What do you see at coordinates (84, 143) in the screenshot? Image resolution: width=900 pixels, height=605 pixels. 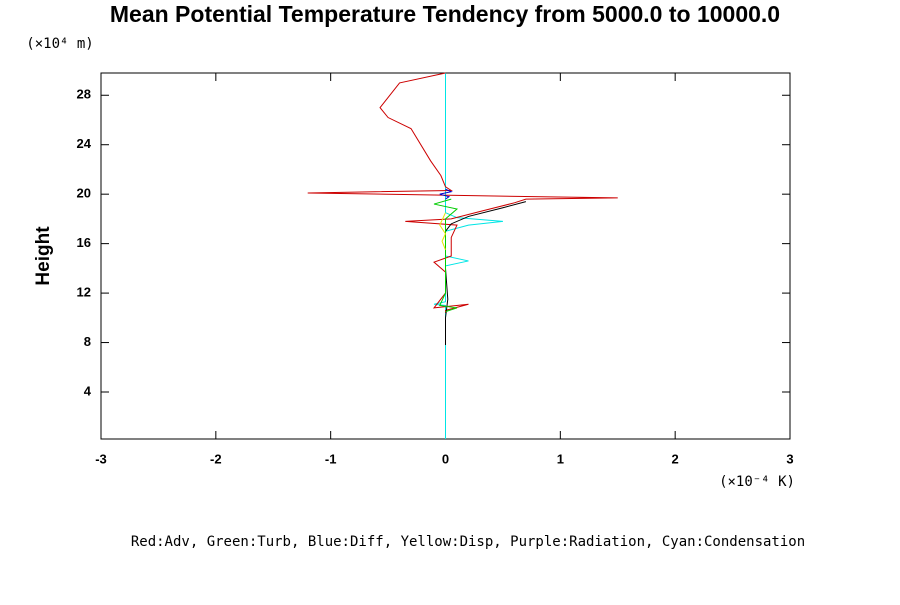 I see `y-tick-label: 24` at bounding box center [84, 143].